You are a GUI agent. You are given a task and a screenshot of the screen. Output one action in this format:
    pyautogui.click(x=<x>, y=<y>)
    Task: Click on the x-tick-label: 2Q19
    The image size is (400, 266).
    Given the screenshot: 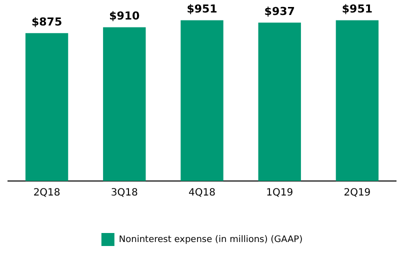 What is the action you would take?
    pyautogui.click(x=357, y=193)
    